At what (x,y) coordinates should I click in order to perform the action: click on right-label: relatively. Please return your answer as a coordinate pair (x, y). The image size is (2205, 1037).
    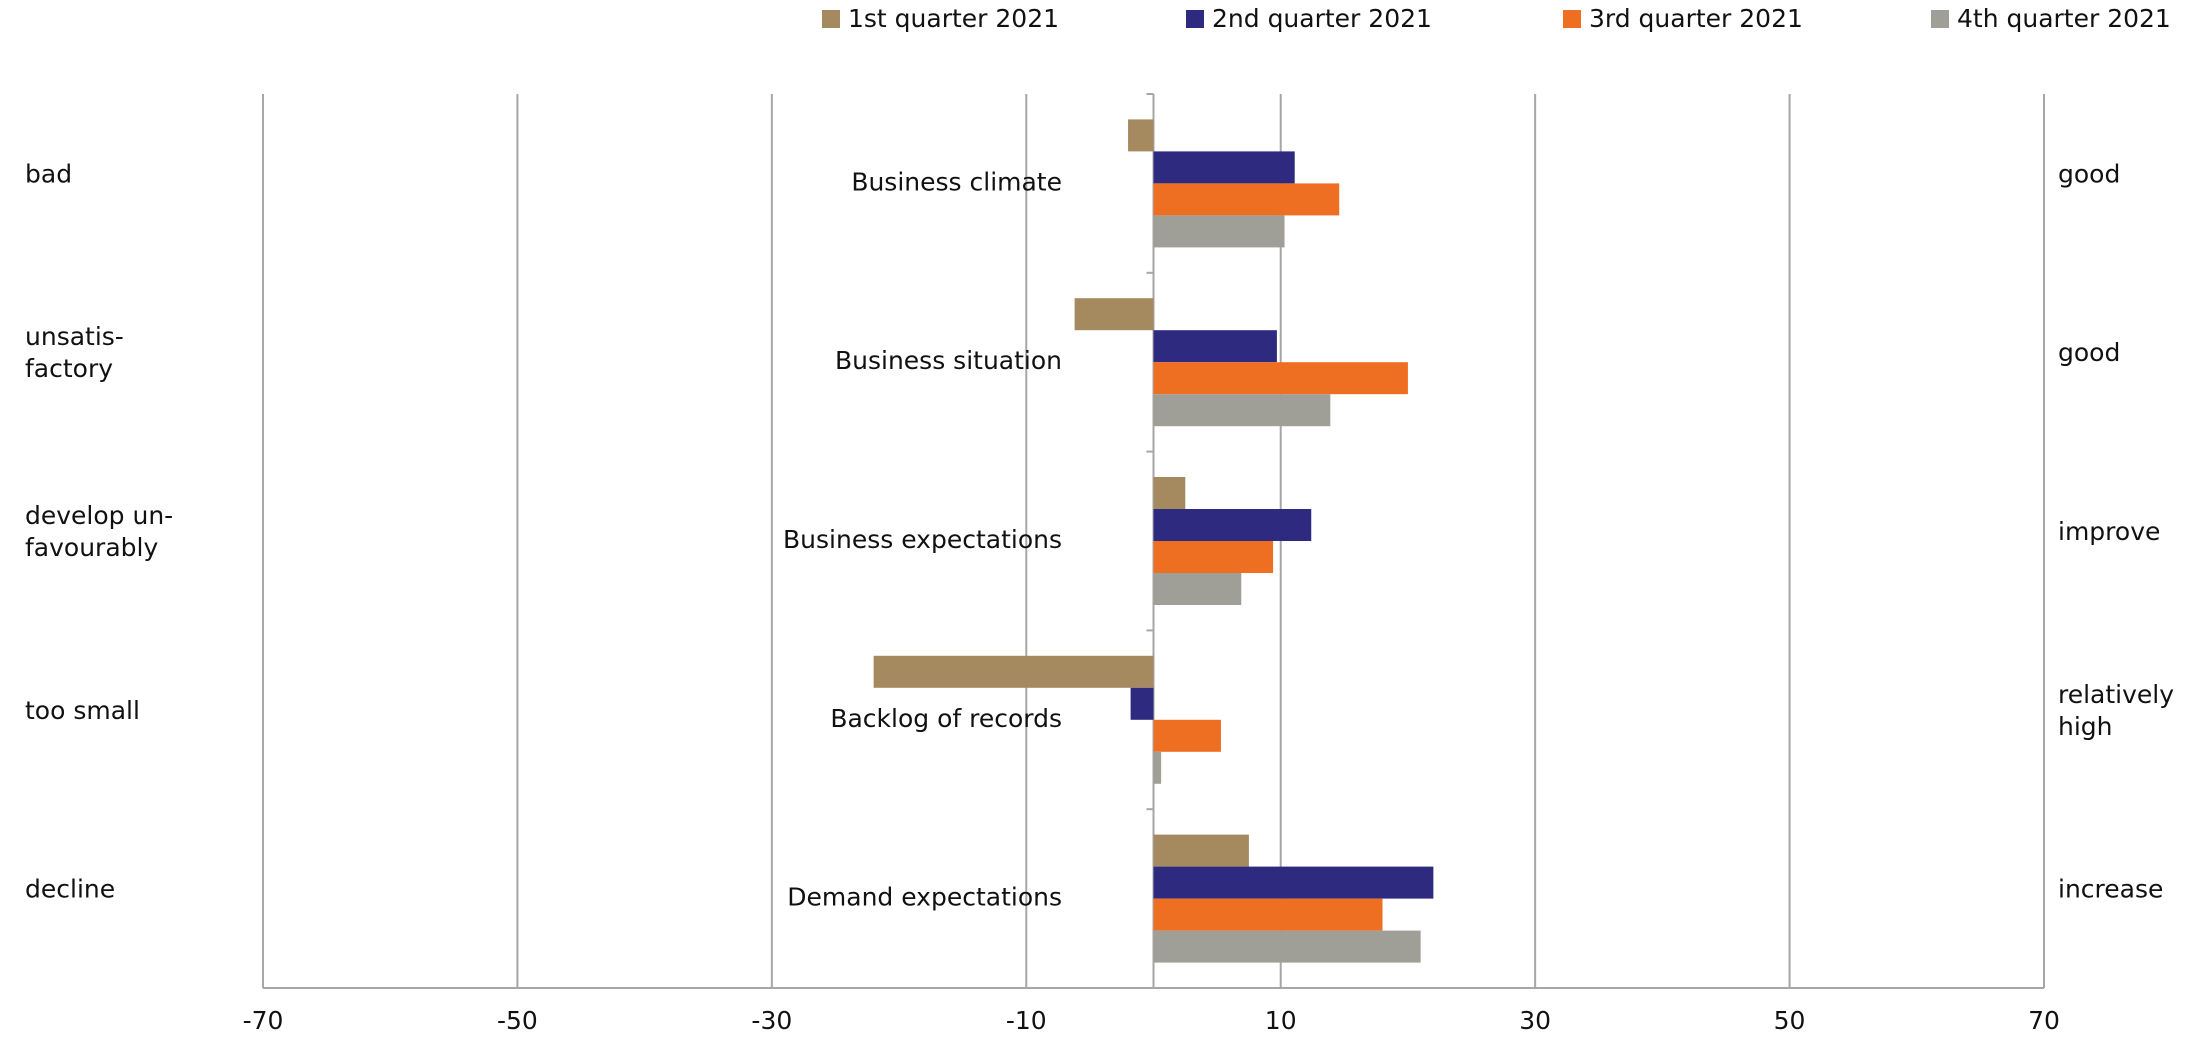
    Looking at the image, I should click on (2116, 694).